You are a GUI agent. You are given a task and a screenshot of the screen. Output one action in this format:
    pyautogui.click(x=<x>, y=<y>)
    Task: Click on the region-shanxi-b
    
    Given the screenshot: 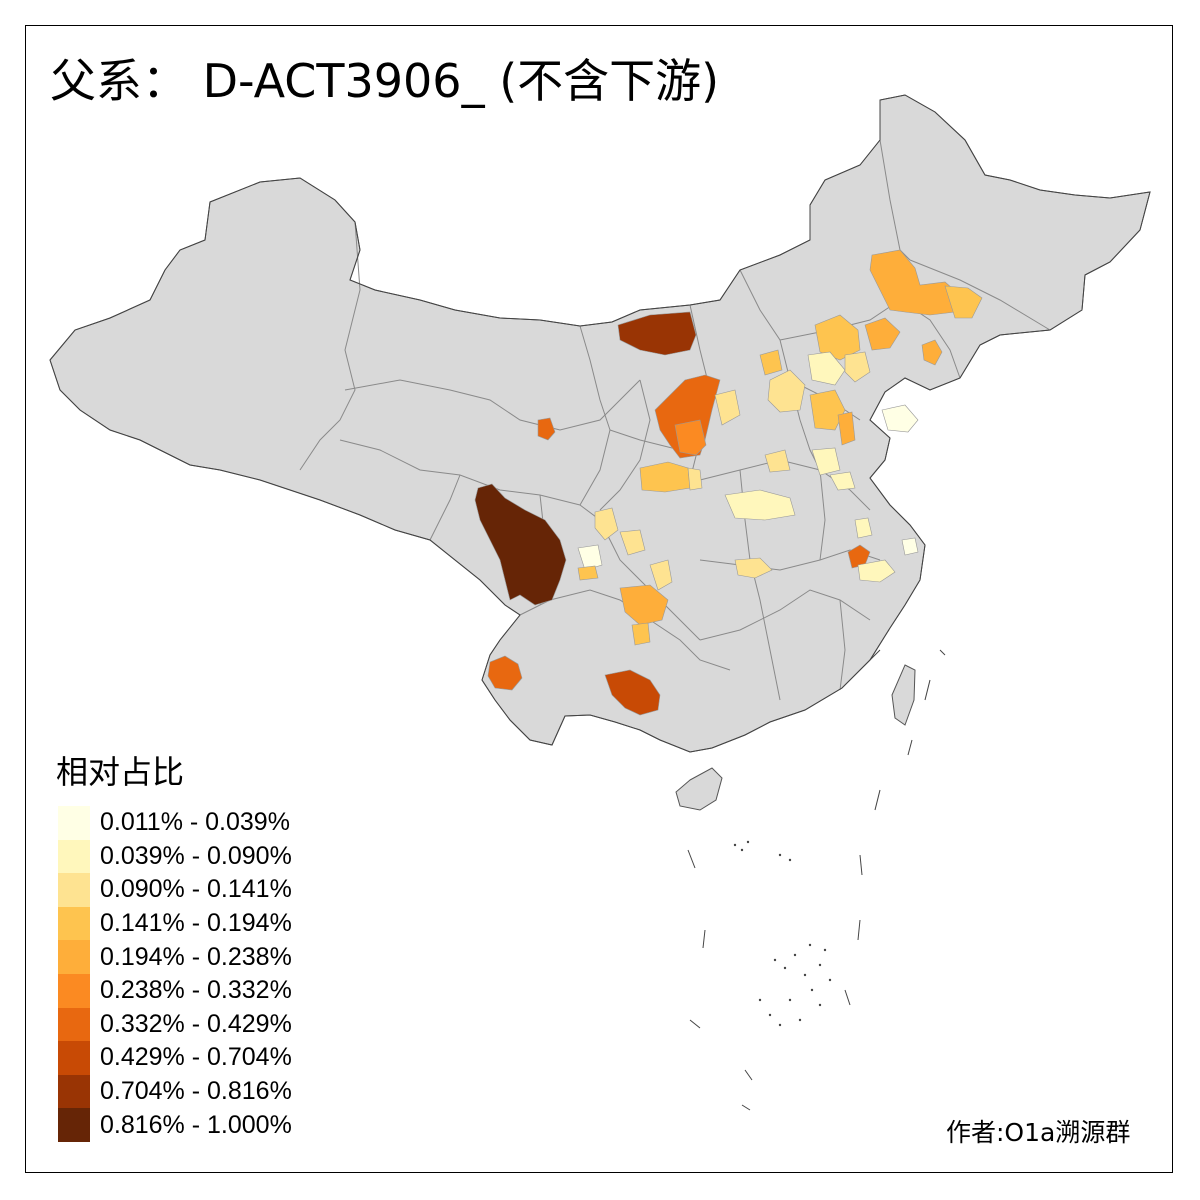 What is the action you would take?
    pyautogui.click(x=771, y=362)
    